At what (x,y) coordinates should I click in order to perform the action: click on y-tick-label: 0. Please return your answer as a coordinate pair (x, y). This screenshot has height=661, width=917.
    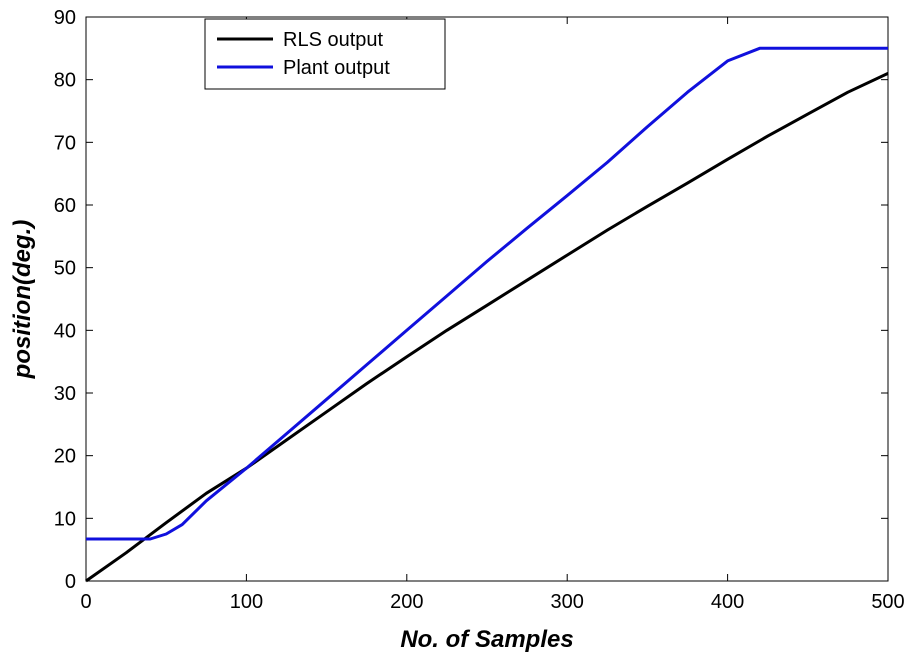
    Looking at the image, I should click on (70, 582).